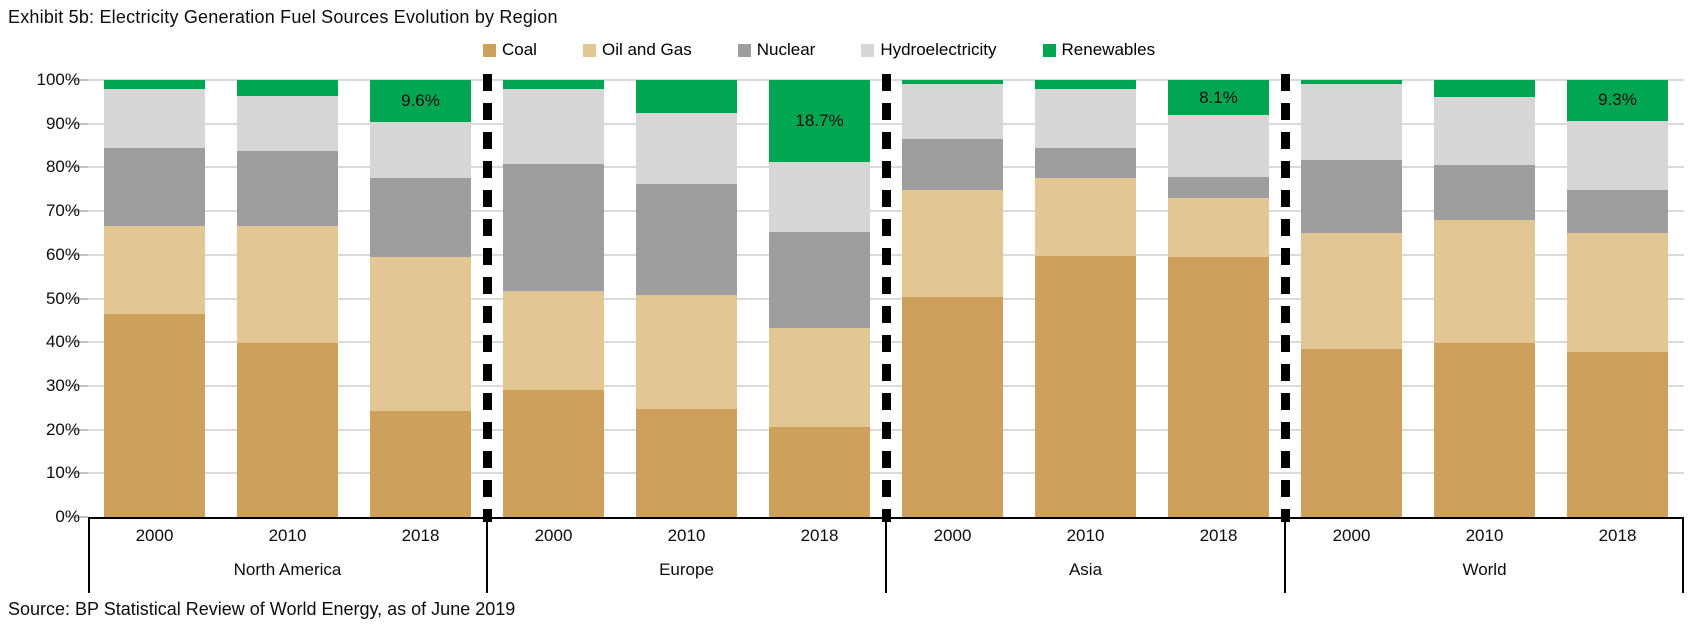 This screenshot has width=1704, height=632. What do you see at coordinates (646, 49) in the screenshot?
I see `legend-label: Oil and Gas` at bounding box center [646, 49].